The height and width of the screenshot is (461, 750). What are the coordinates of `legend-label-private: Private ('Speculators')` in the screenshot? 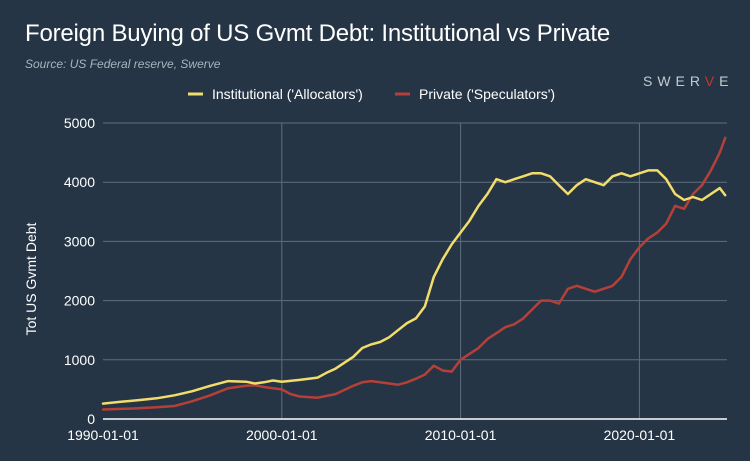 It's located at (487, 94).